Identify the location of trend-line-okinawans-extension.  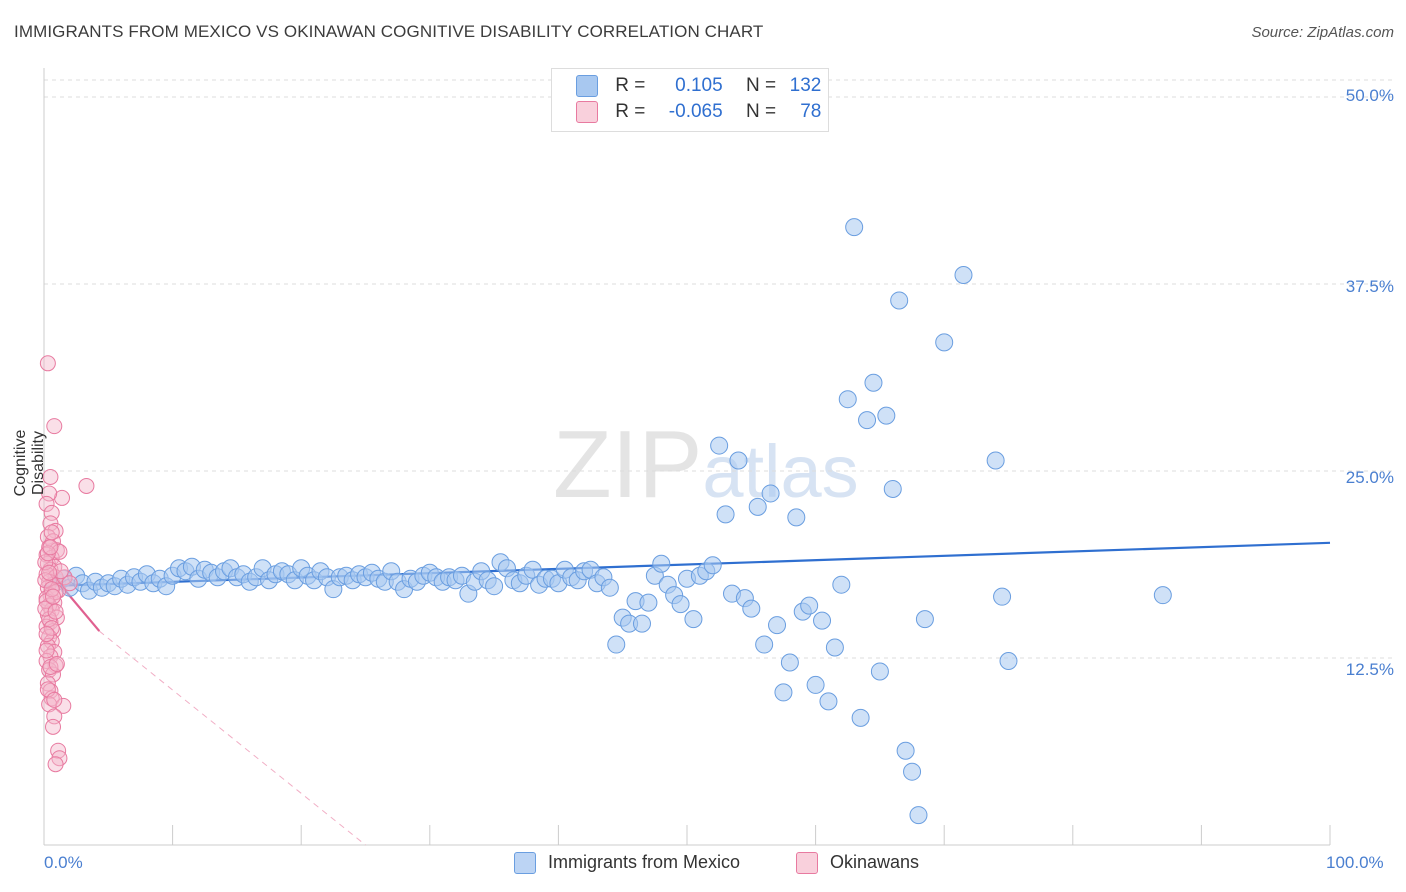
(232, 738).